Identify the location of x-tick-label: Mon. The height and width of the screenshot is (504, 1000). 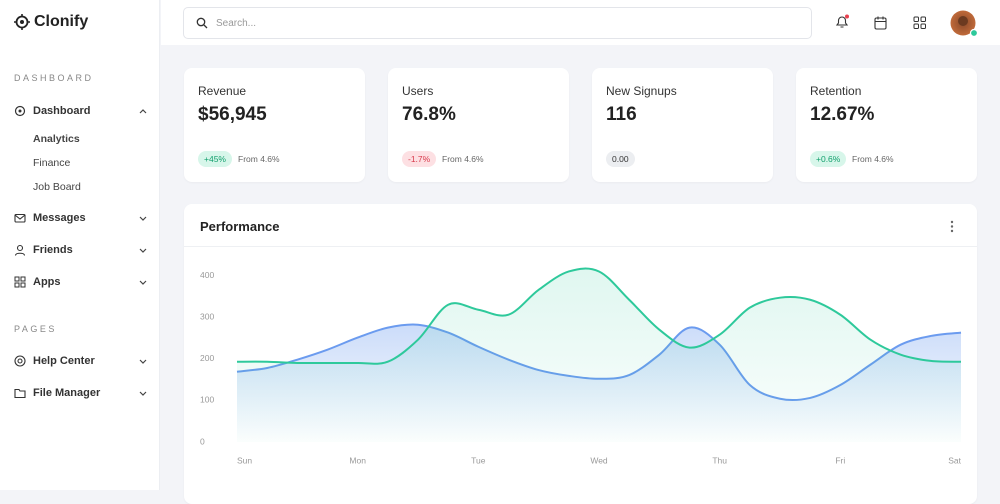
(357, 460).